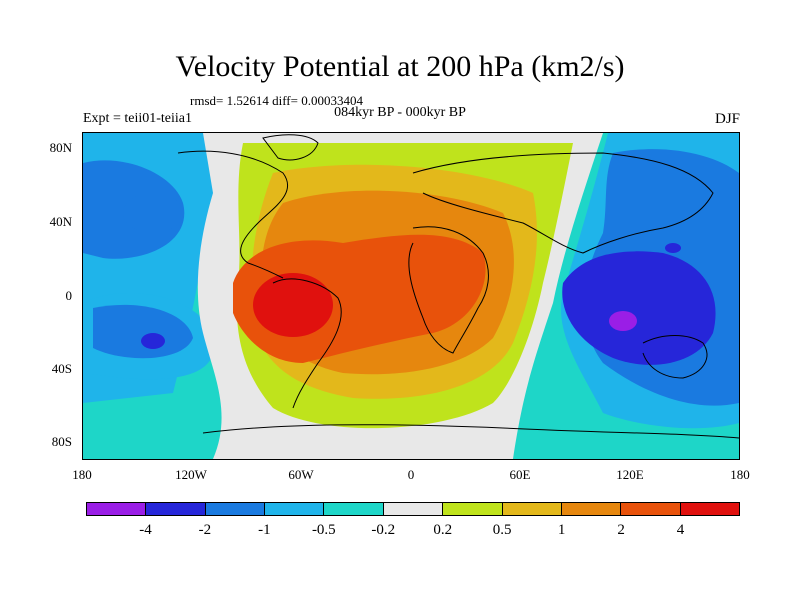 The image size is (800, 600). Describe the element at coordinates (205, 530) in the screenshot. I see `colorbar-label: -2` at that location.